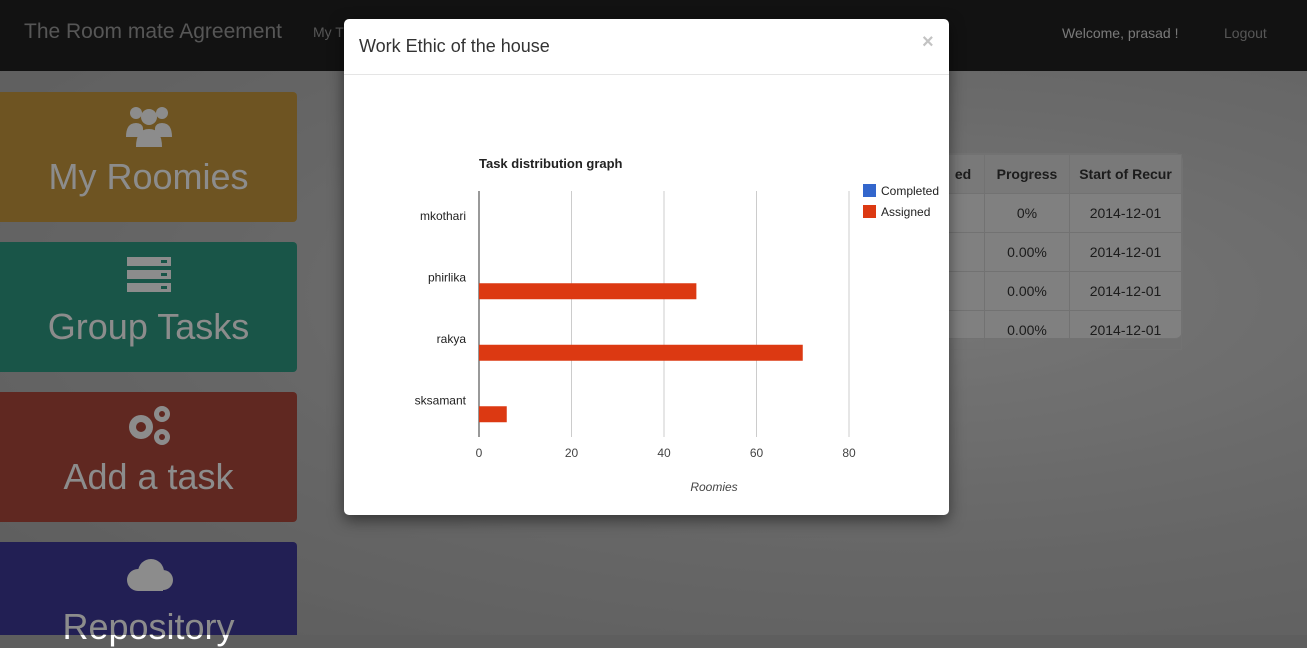 The image size is (1307, 648). Describe the element at coordinates (849, 453) in the screenshot. I see `x-tick-label: 80` at that location.